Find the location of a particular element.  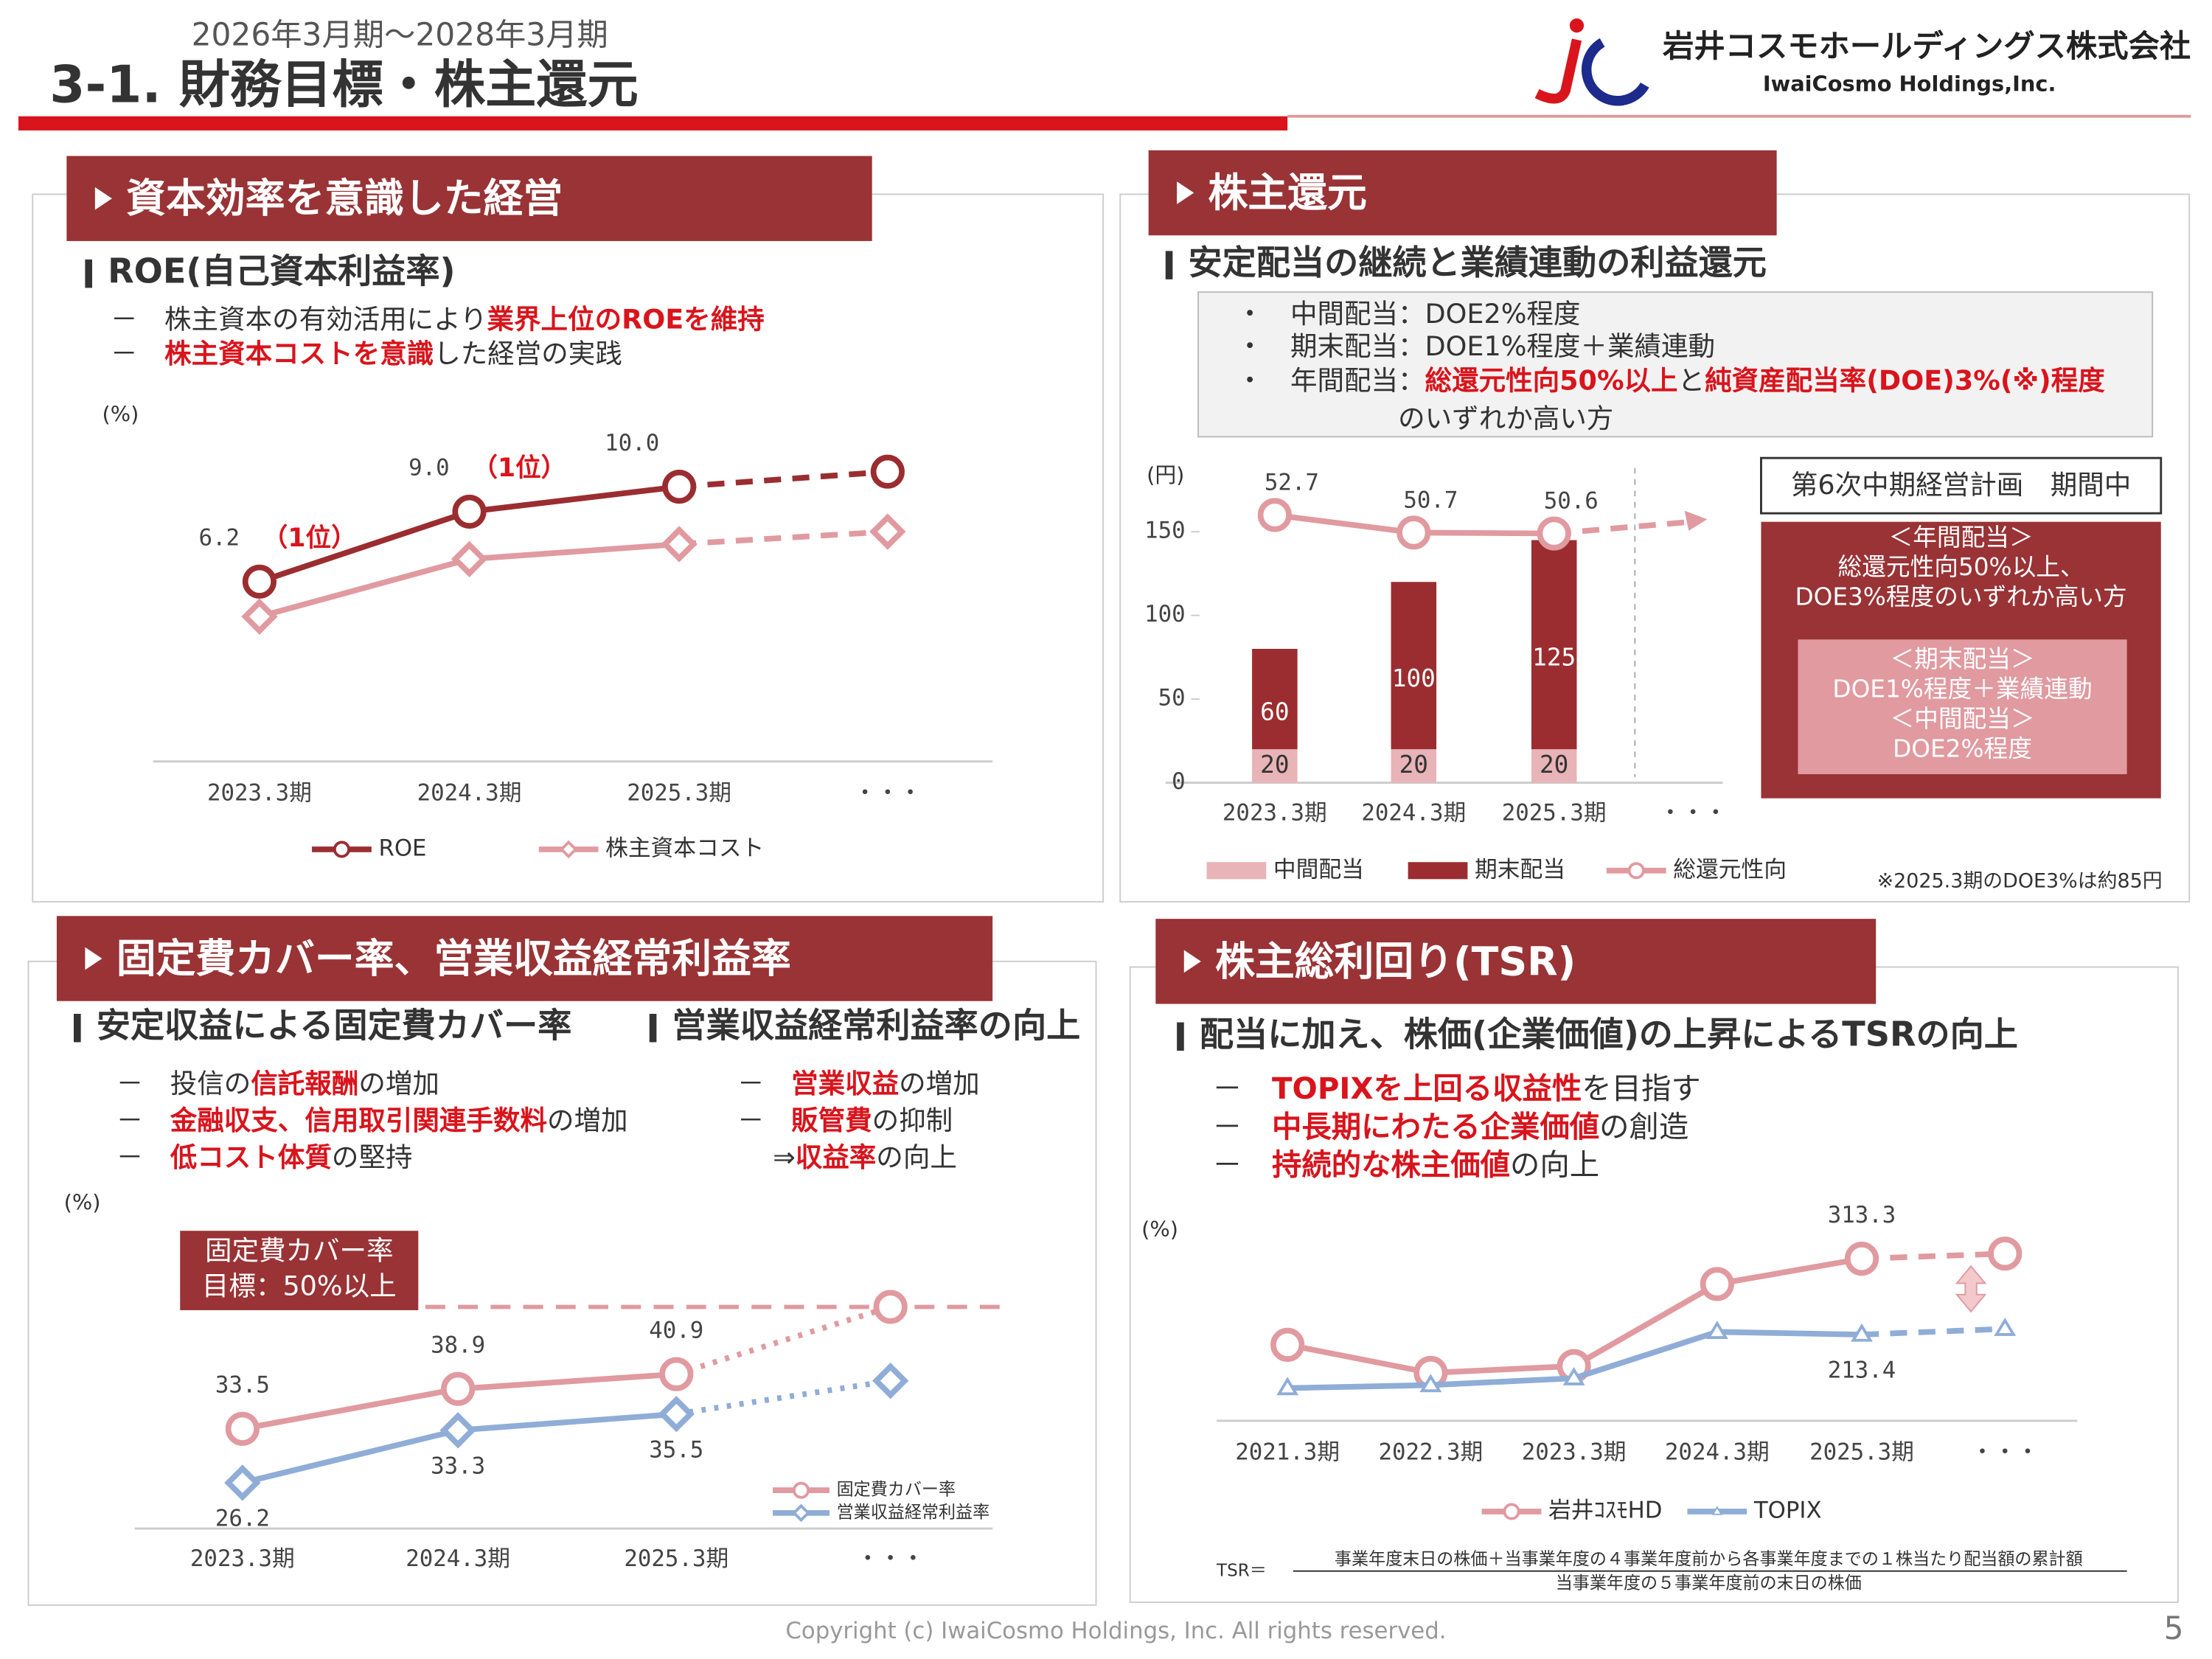

formula: TSR＝ is located at coordinates (1241, 1570).